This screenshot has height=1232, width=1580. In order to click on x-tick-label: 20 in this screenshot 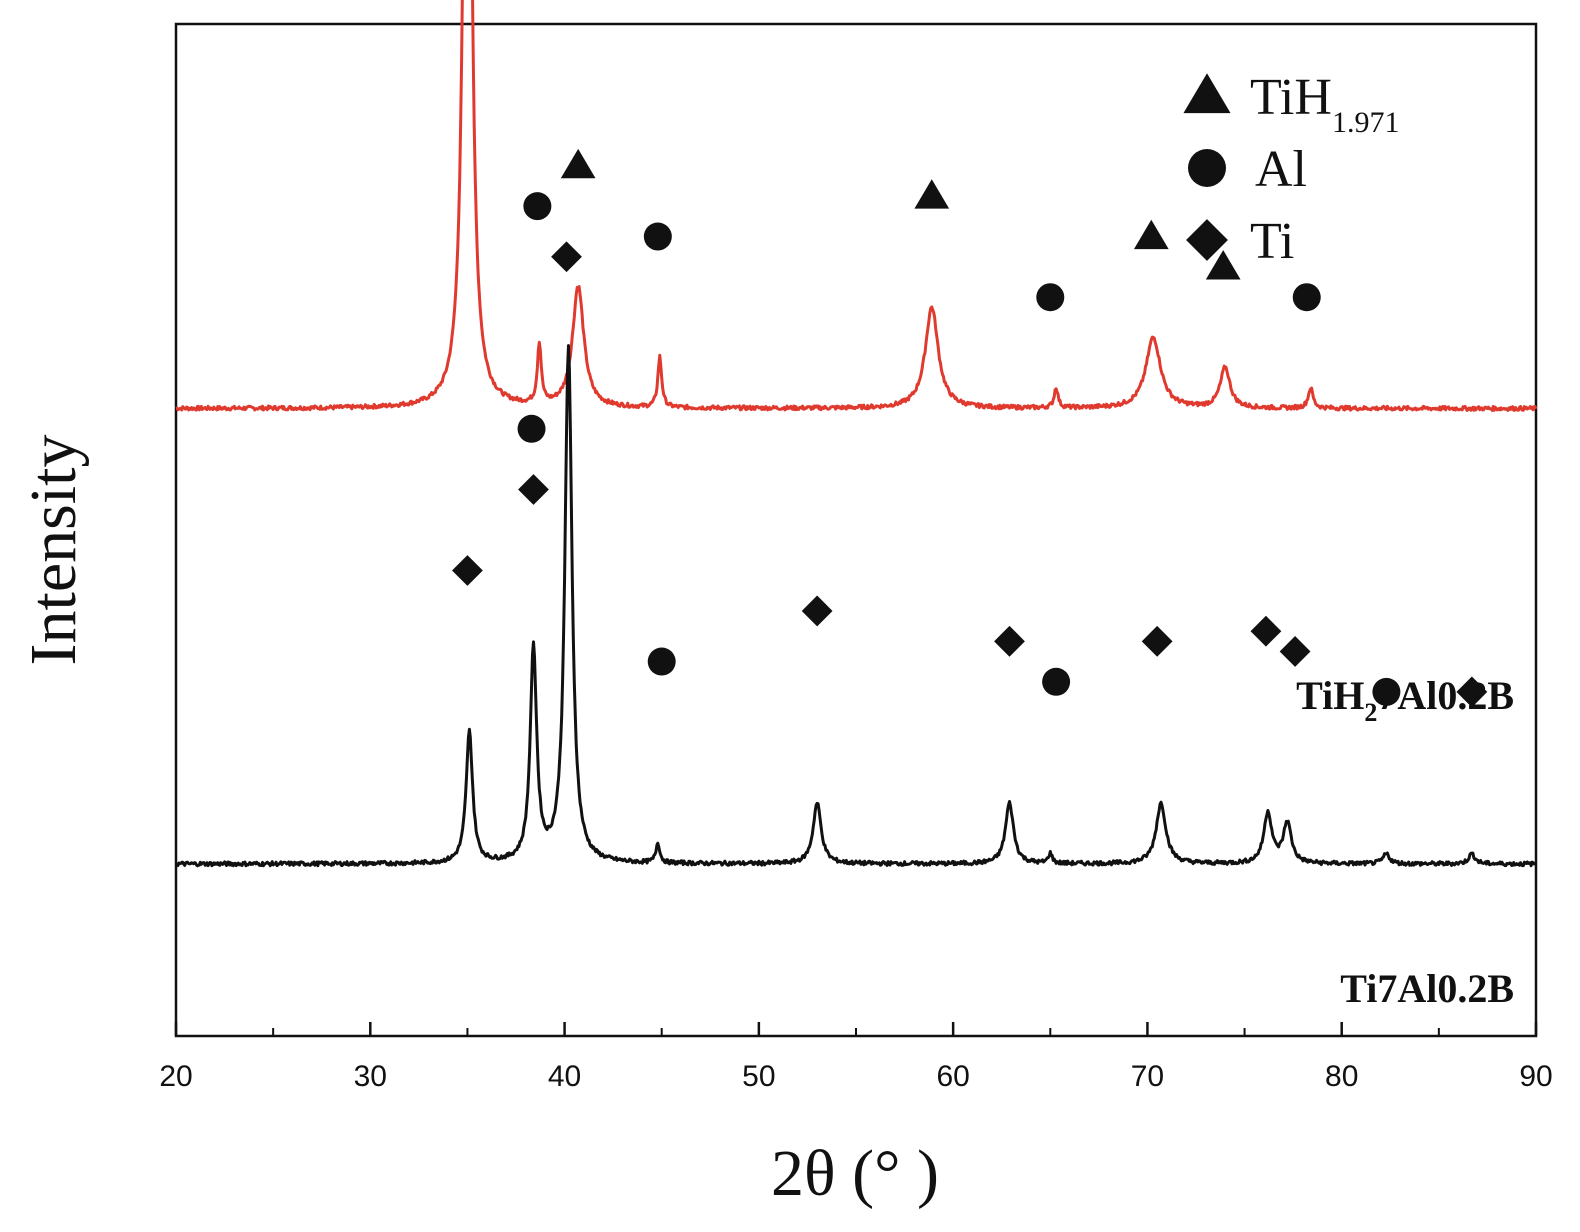, I will do `click(175, 1076)`.